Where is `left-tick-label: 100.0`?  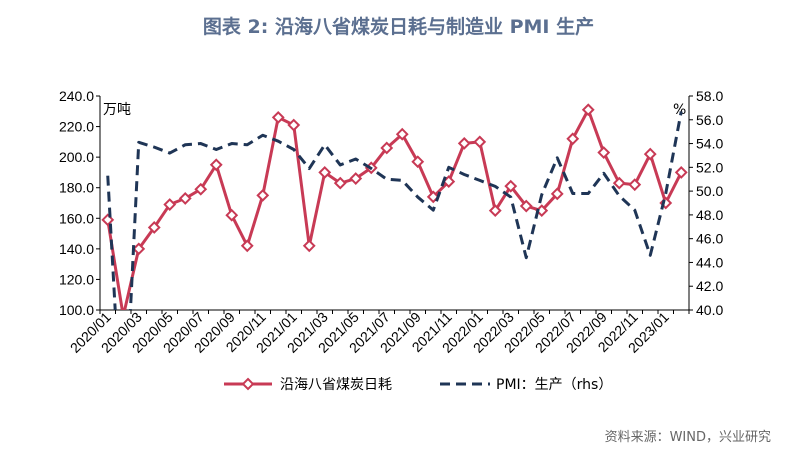
left-tick-label: 100.0 is located at coordinates (76, 310).